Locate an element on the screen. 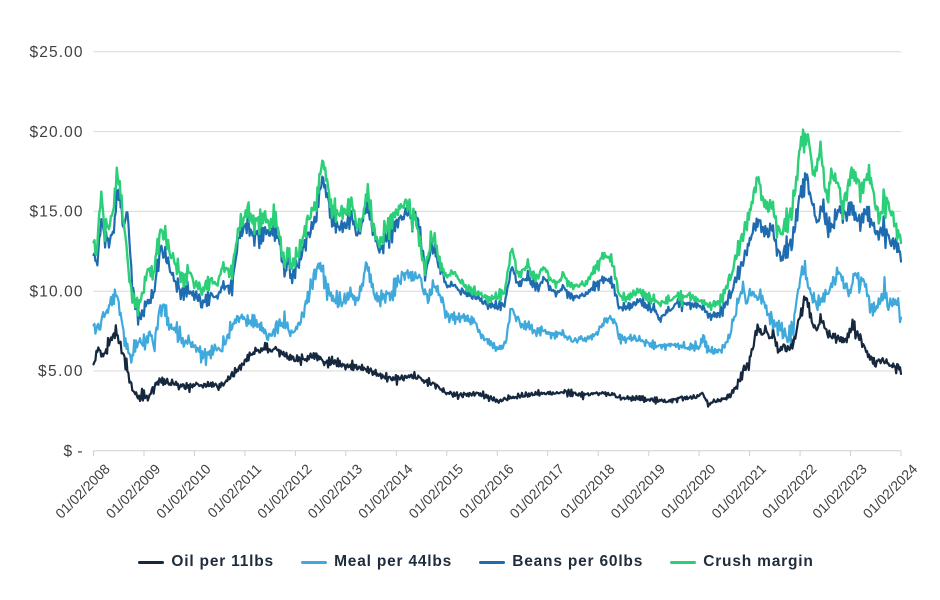 The height and width of the screenshot is (600, 940). svg-text: 01/02/2010 is located at coordinates (183, 490).